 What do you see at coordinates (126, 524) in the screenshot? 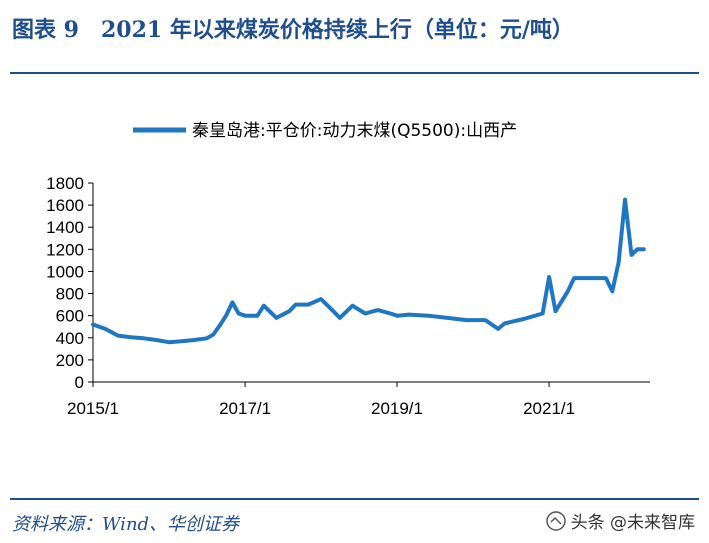
I see `source-note: 资料来源：Wind、华创证券` at bounding box center [126, 524].